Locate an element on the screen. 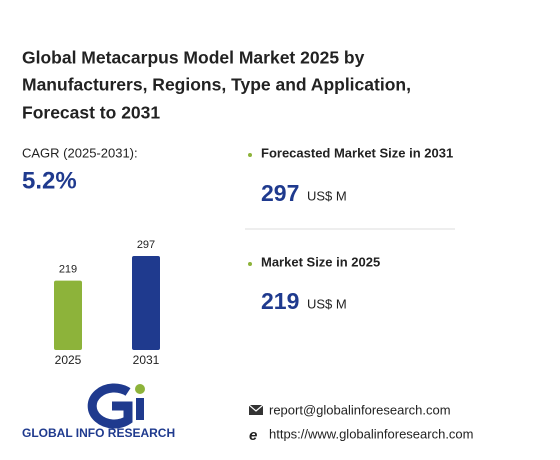  title-line: Global Metacarpus Model Market 2025 by is located at coordinates (193, 58).